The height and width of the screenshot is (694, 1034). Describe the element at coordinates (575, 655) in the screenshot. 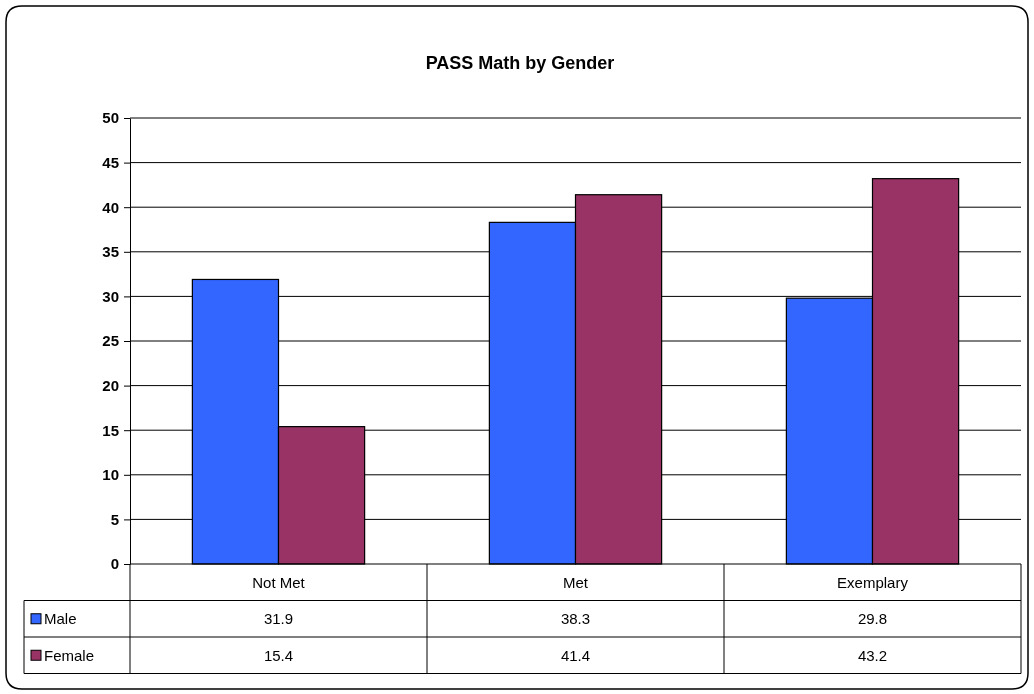

I see `data-label: 41.4` at that location.